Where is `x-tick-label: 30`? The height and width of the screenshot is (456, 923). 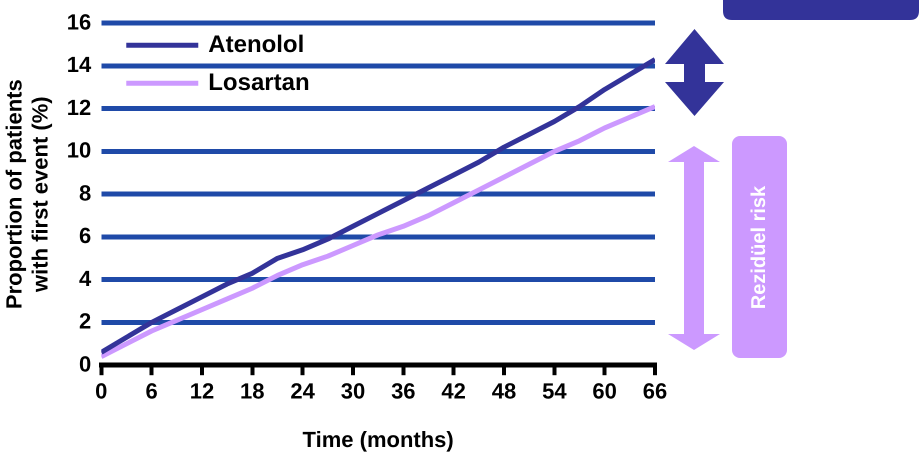
x-tick-label: 30 is located at coordinates (353, 391).